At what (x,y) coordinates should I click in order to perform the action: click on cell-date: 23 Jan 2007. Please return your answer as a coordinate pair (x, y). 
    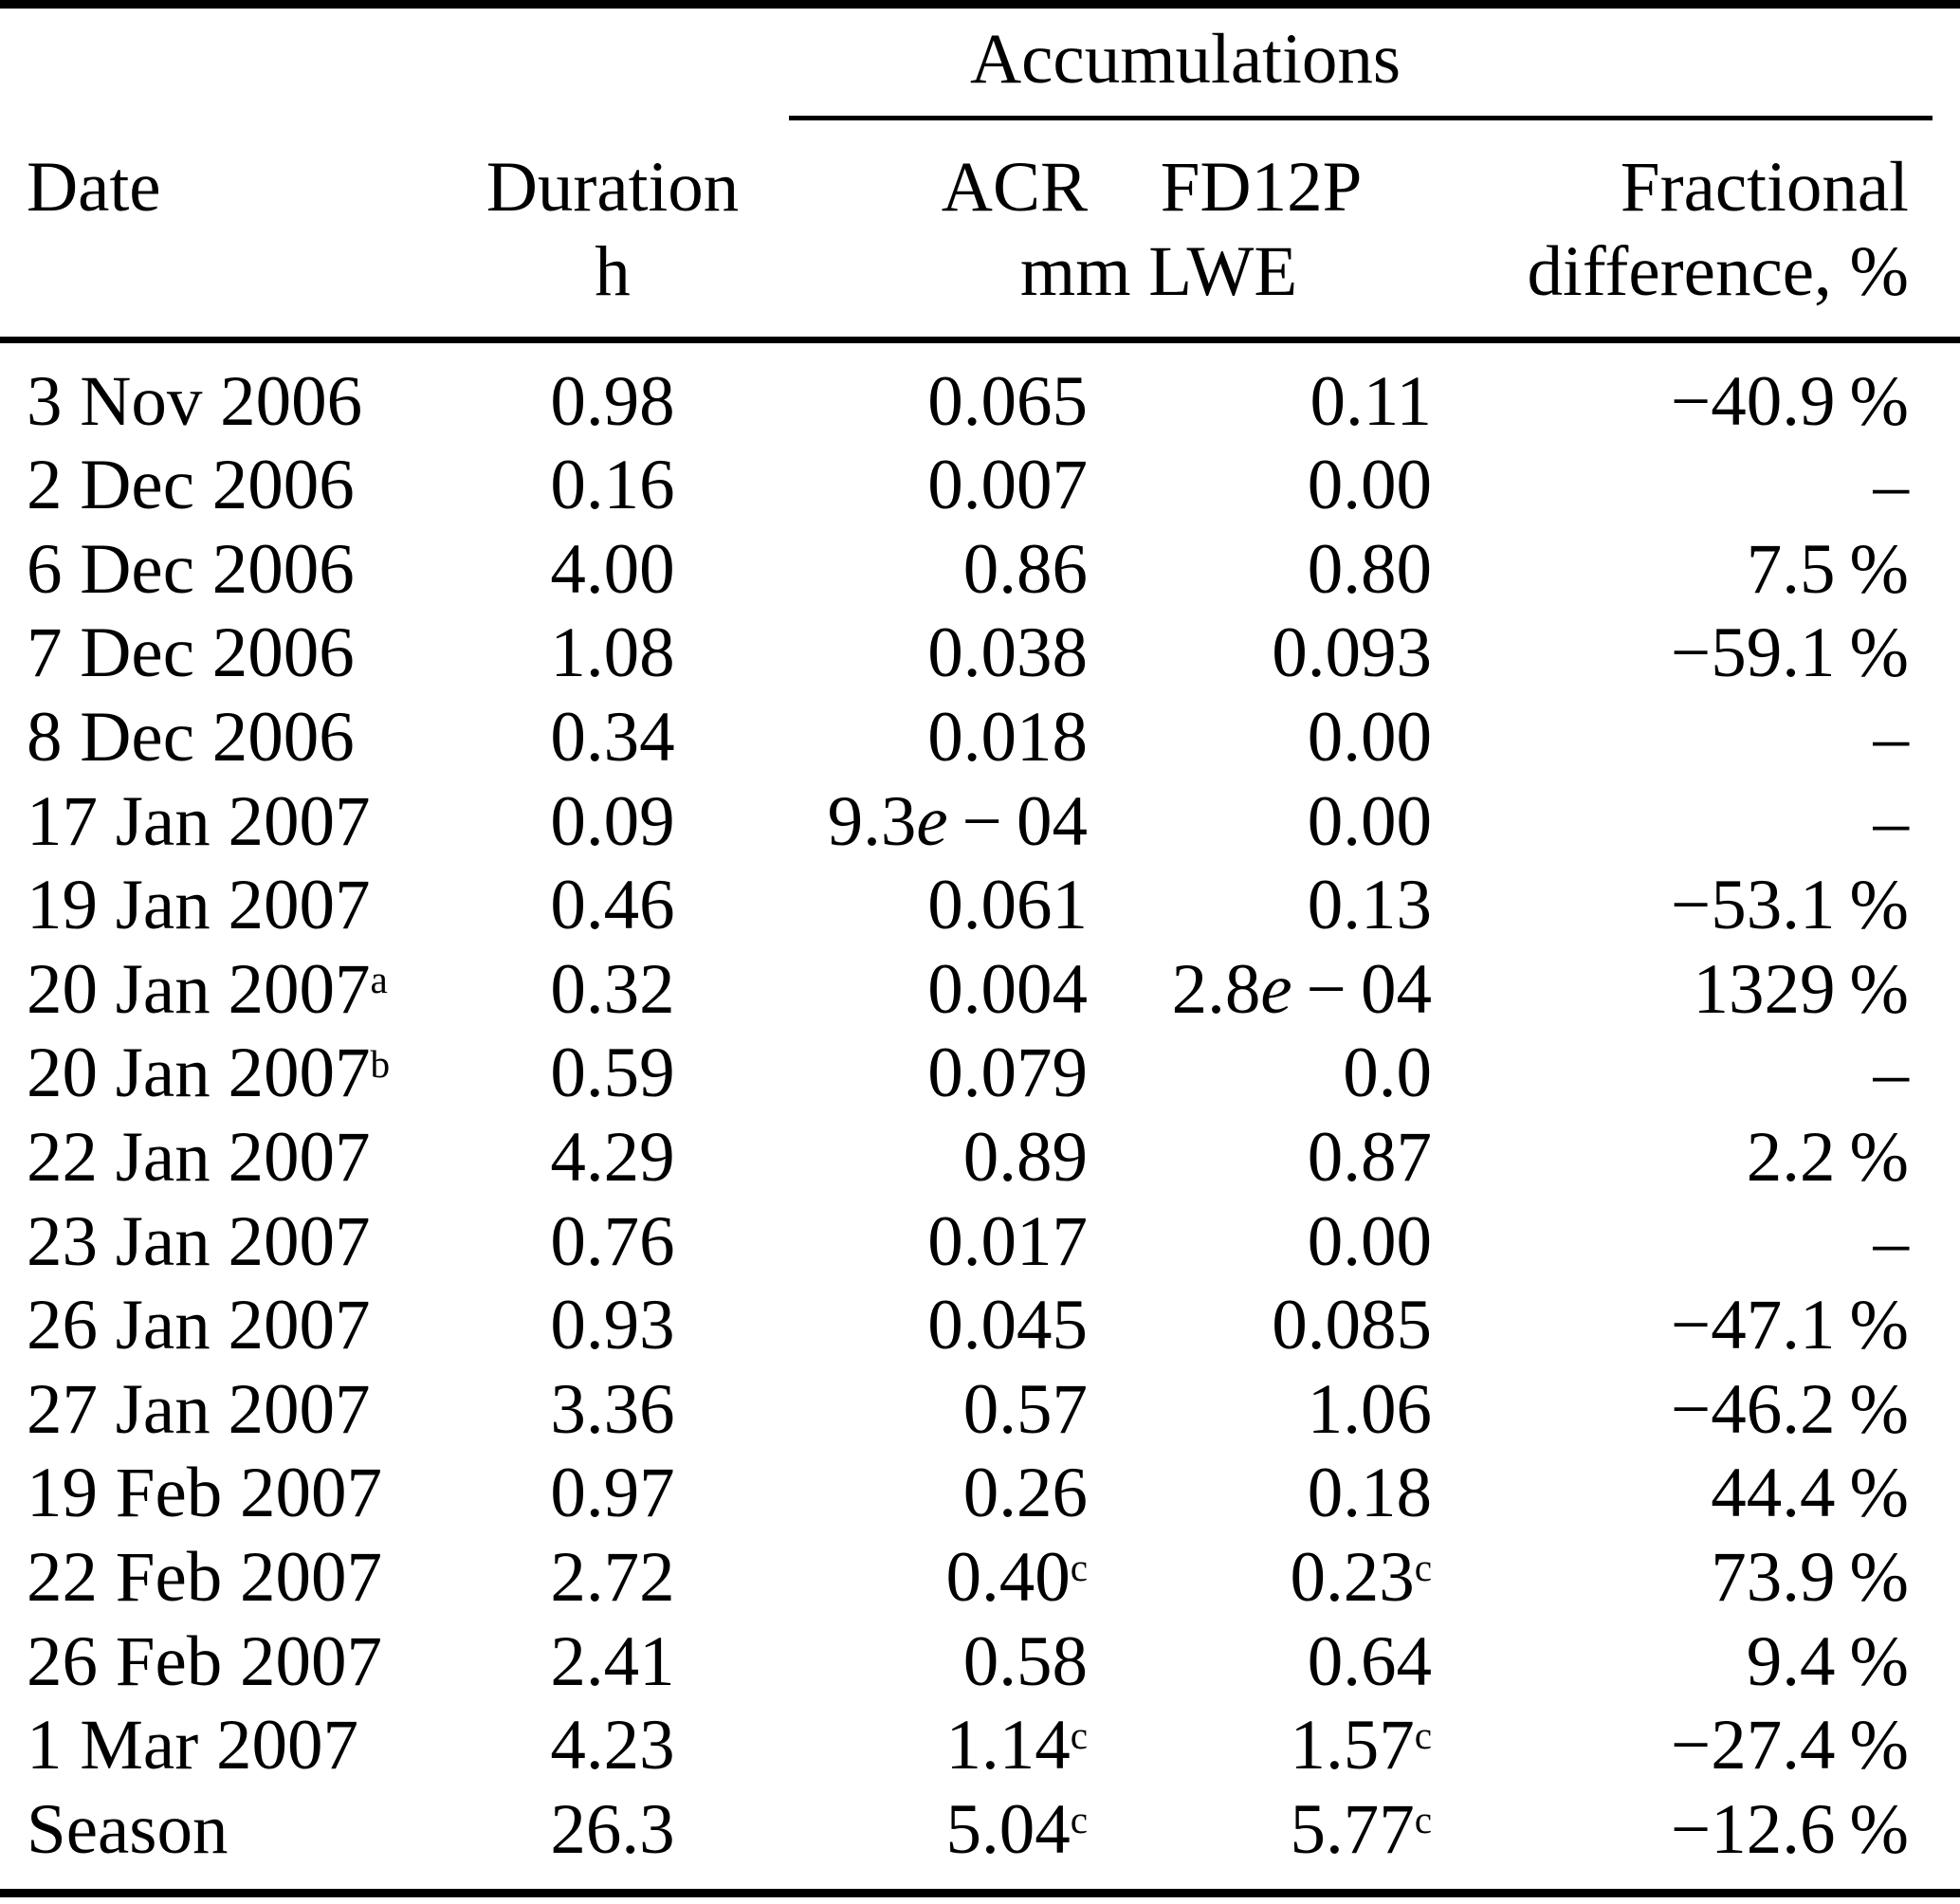
    Looking at the image, I should click on (199, 1241).